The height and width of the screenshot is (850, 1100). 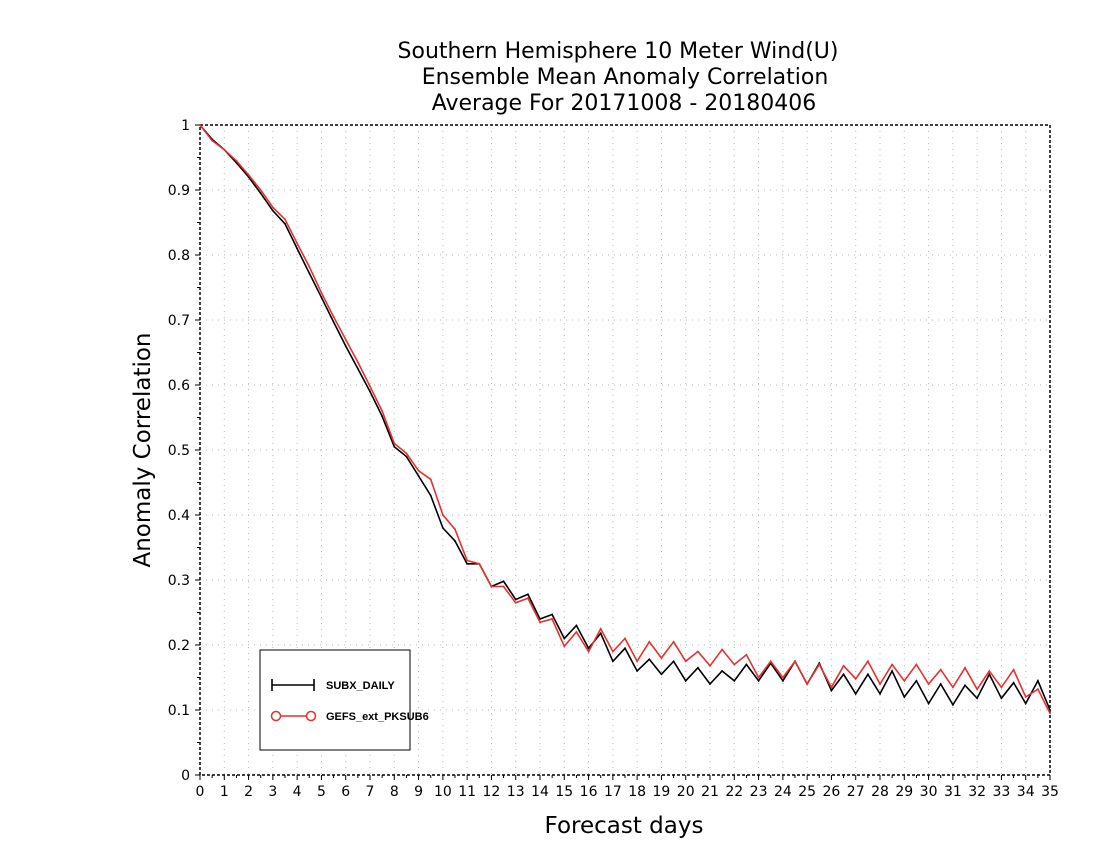 I want to click on x-tick-label: 27, so click(x=856, y=792).